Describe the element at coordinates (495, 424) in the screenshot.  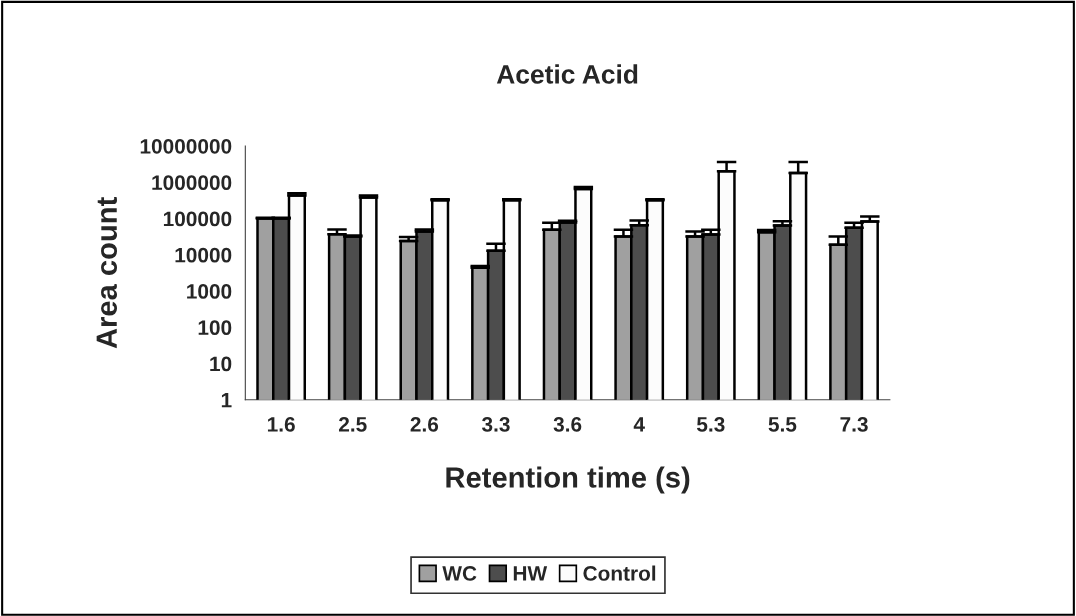
I see `x-tick-label: 3.3` at that location.